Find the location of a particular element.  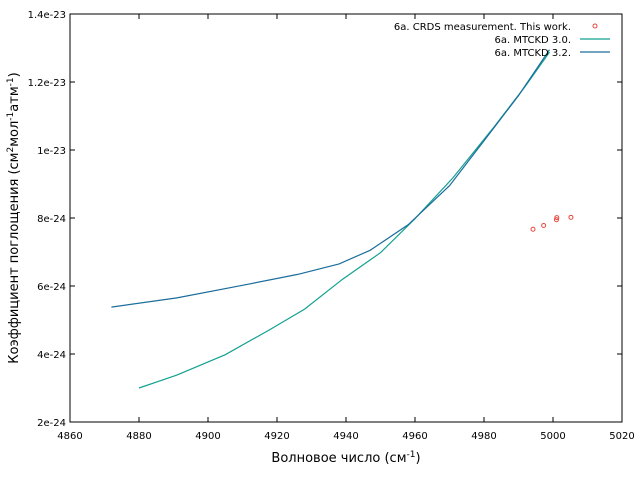

y-tick-label: 8e-24 is located at coordinates (51, 219).